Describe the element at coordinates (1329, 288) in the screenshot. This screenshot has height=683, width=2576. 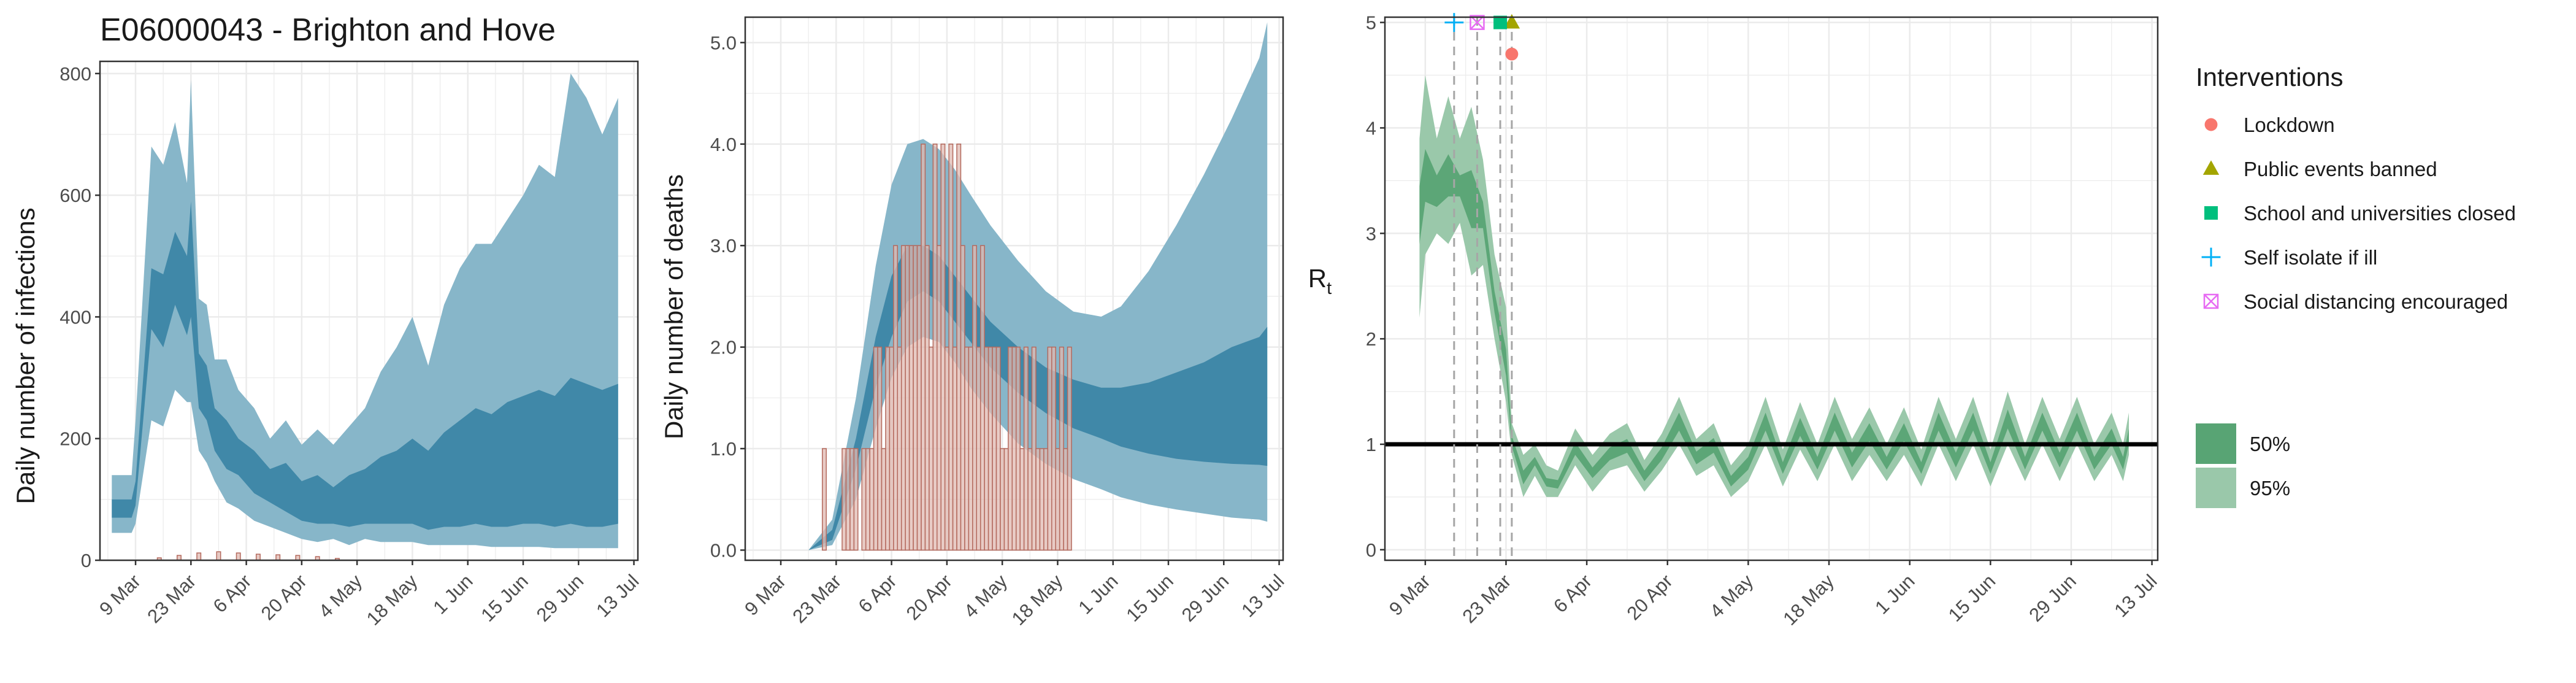
I see `rt-ylabel-sub: t` at that location.